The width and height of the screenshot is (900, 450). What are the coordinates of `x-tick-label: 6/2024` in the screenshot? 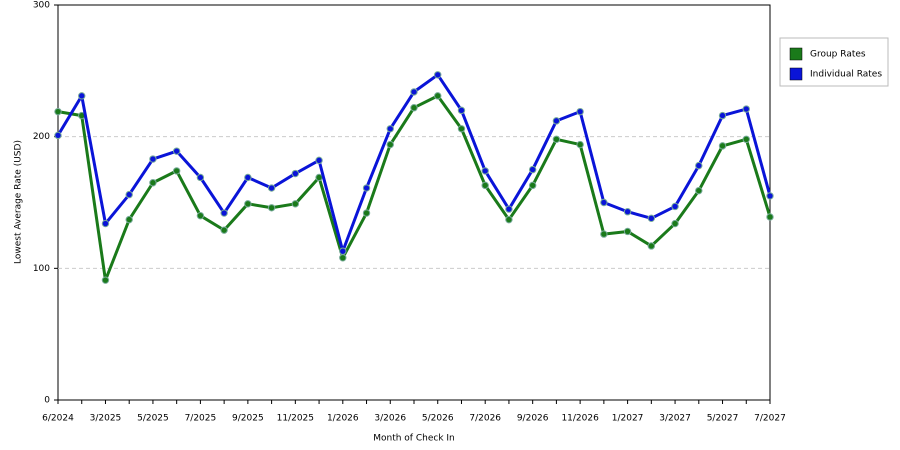 It's located at (58, 419).